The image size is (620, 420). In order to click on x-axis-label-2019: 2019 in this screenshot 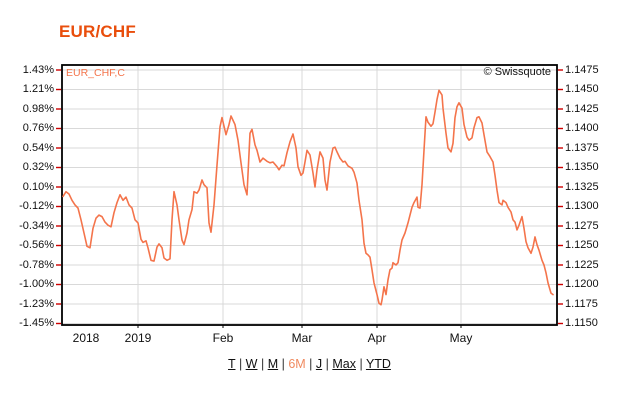, I will do `click(138, 338)`.